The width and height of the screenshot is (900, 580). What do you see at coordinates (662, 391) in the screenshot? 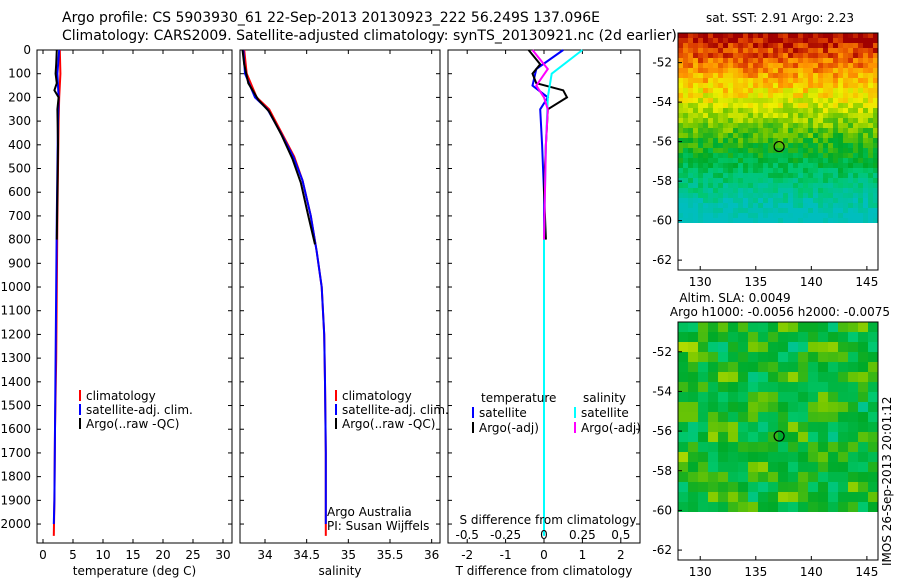
I see `sla-map-ytick-label: -54` at bounding box center [662, 391].